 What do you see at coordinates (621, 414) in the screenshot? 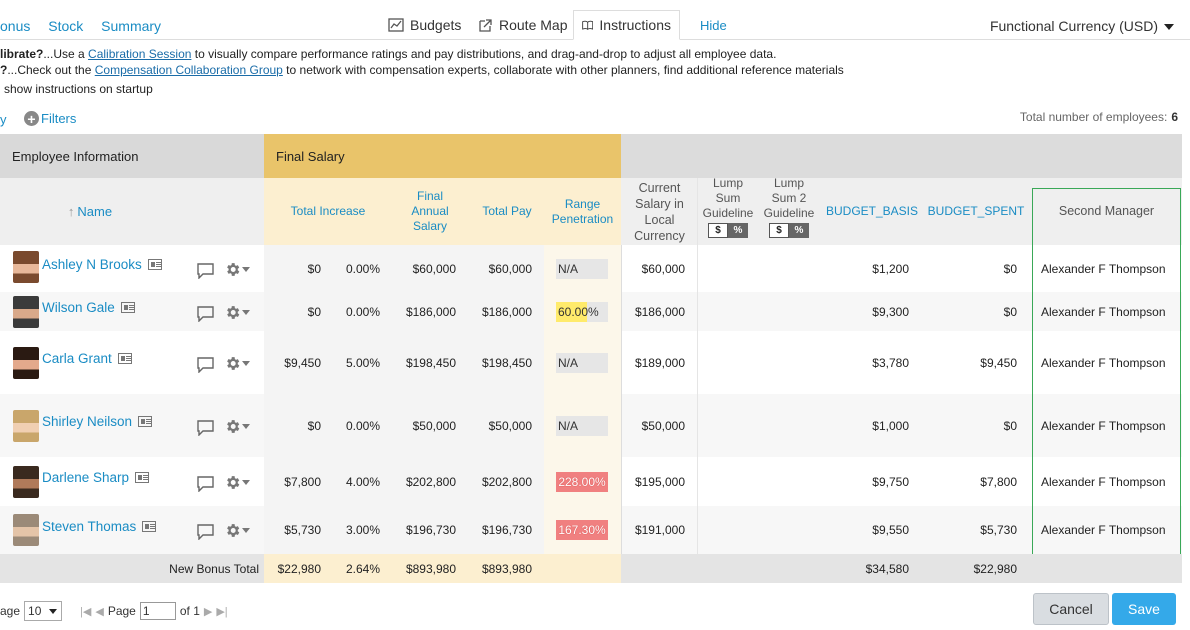
I see `divider` at bounding box center [621, 414].